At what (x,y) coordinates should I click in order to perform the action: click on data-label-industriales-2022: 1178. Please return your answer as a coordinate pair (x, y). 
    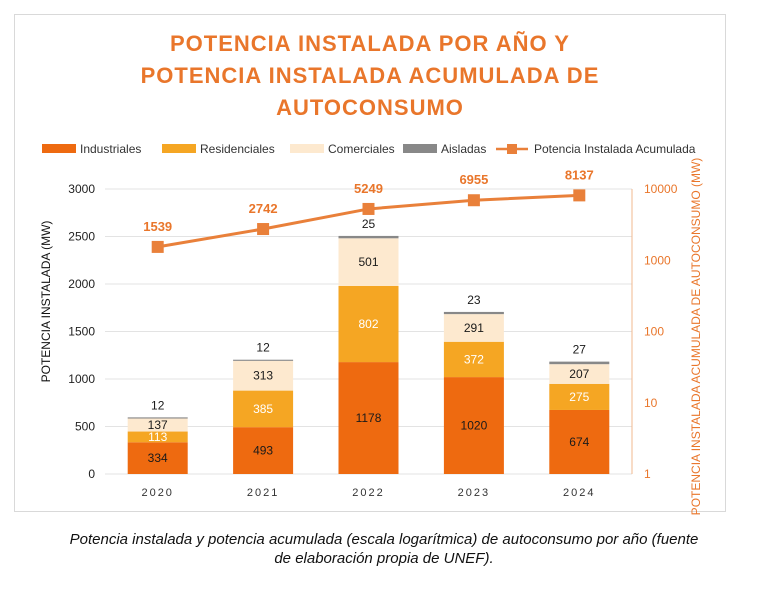
    Looking at the image, I should click on (369, 418).